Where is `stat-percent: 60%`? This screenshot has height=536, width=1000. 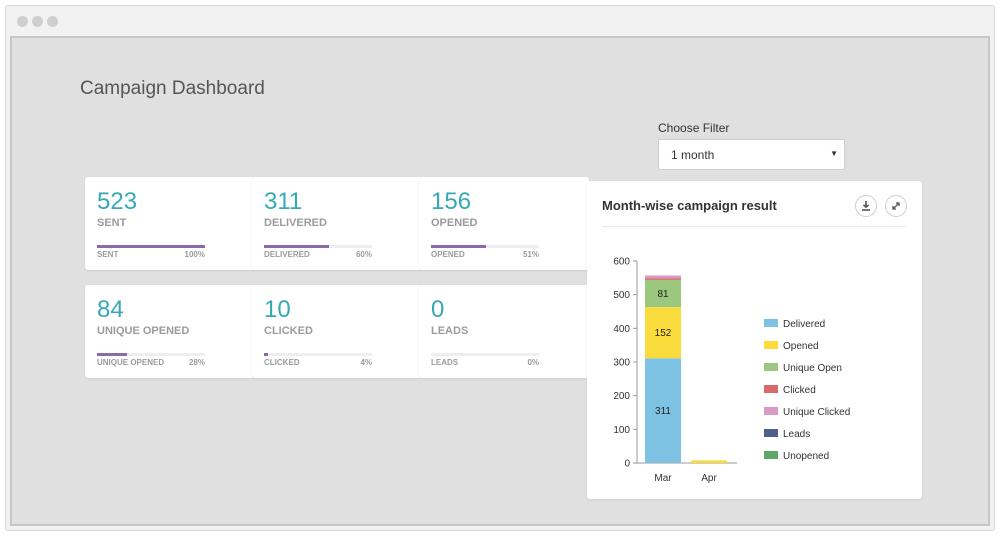 stat-percent: 60% is located at coordinates (363, 254).